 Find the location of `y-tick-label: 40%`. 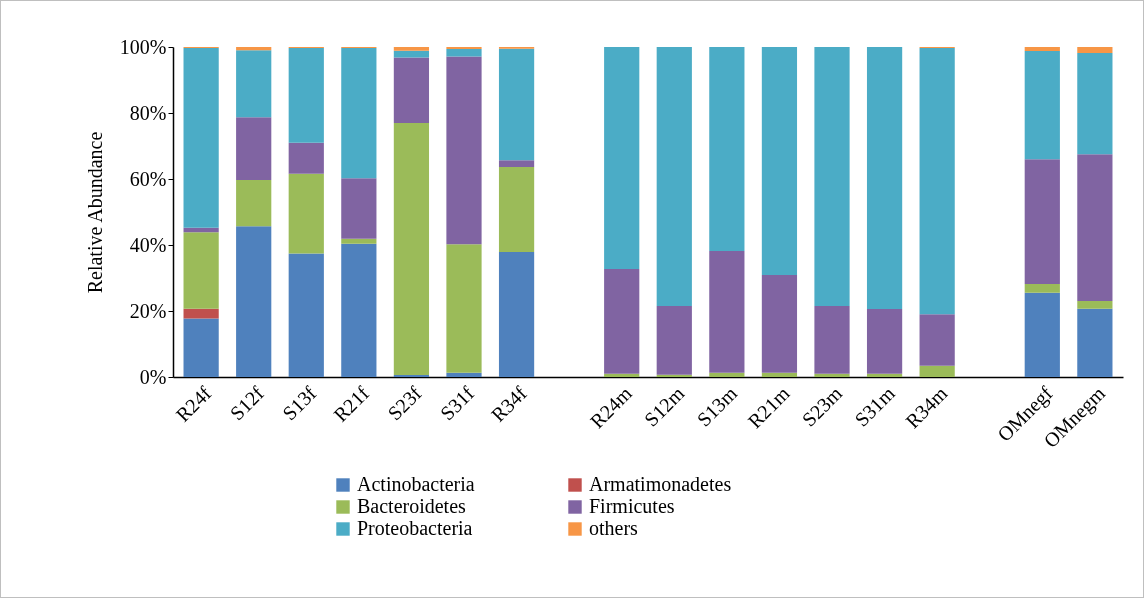

y-tick-label: 40% is located at coordinates (148, 244).